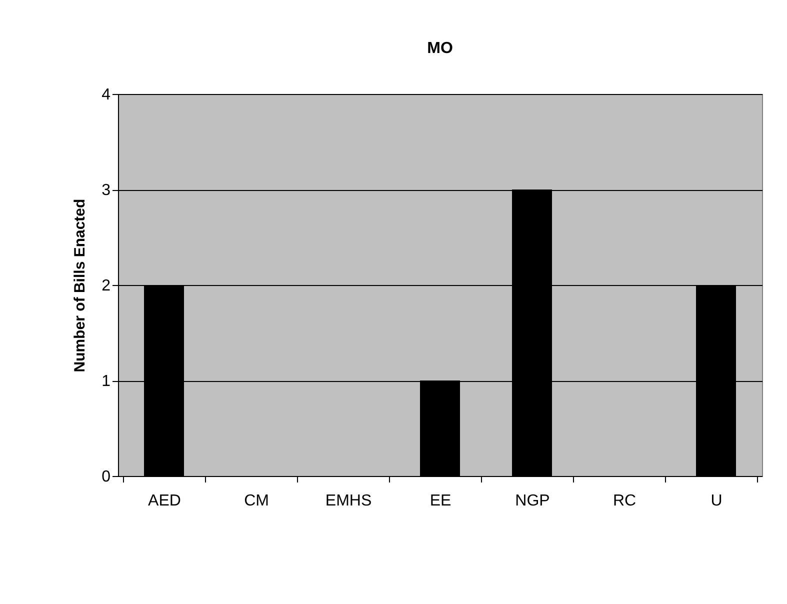 This screenshot has height=604, width=787. What do you see at coordinates (256, 501) in the screenshot?
I see `x-tick-label: CM` at bounding box center [256, 501].